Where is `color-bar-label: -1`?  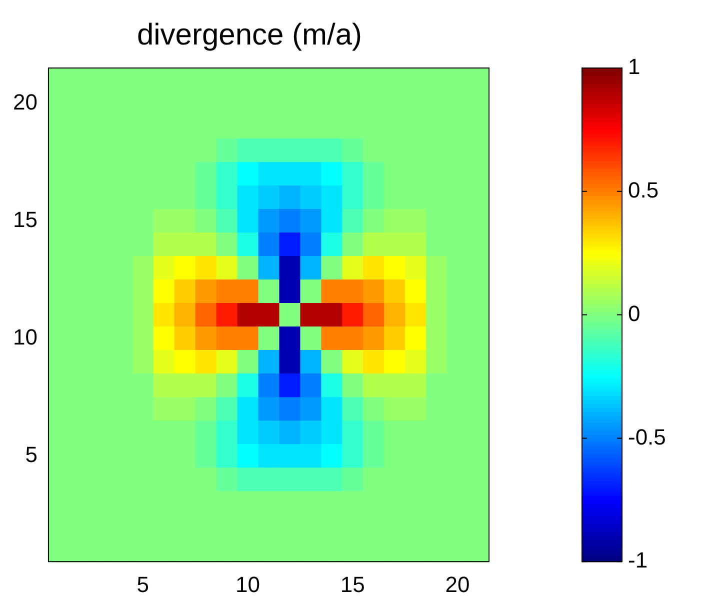
color-bar-label: -1 is located at coordinates (638, 560).